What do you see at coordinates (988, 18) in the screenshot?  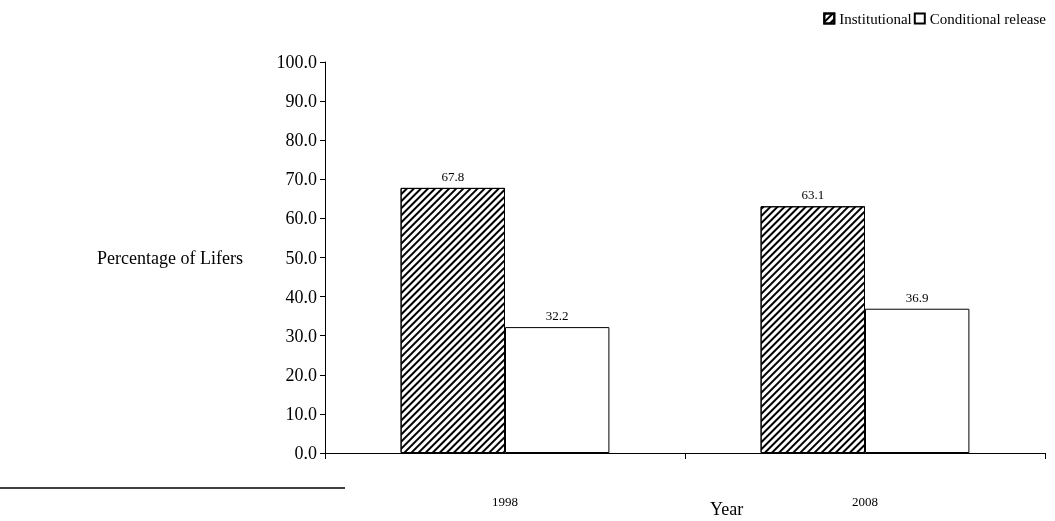 I see `legend-label: Conditional release` at bounding box center [988, 18].